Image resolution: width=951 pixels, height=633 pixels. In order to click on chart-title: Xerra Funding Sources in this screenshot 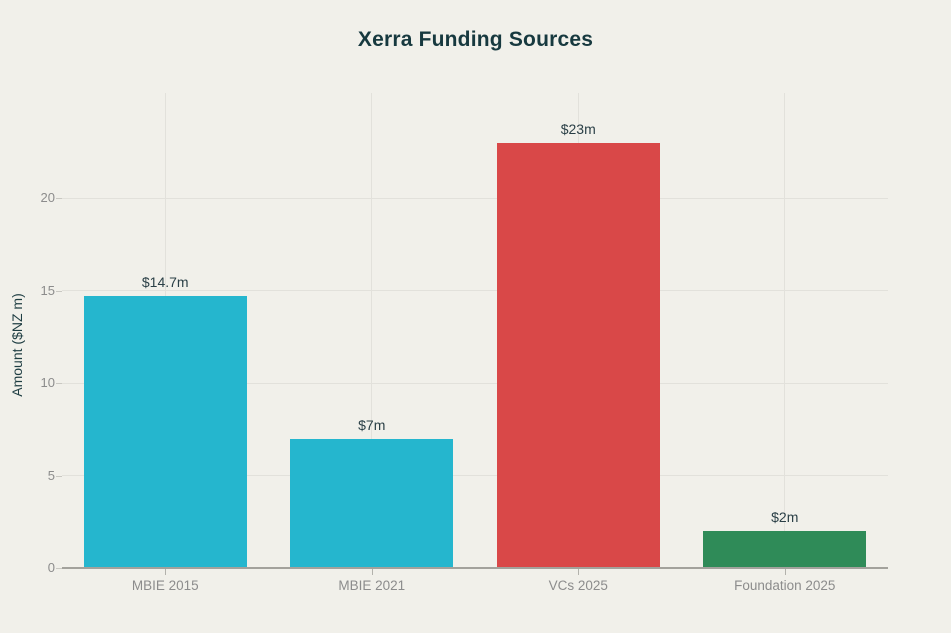, I will do `click(475, 39)`.